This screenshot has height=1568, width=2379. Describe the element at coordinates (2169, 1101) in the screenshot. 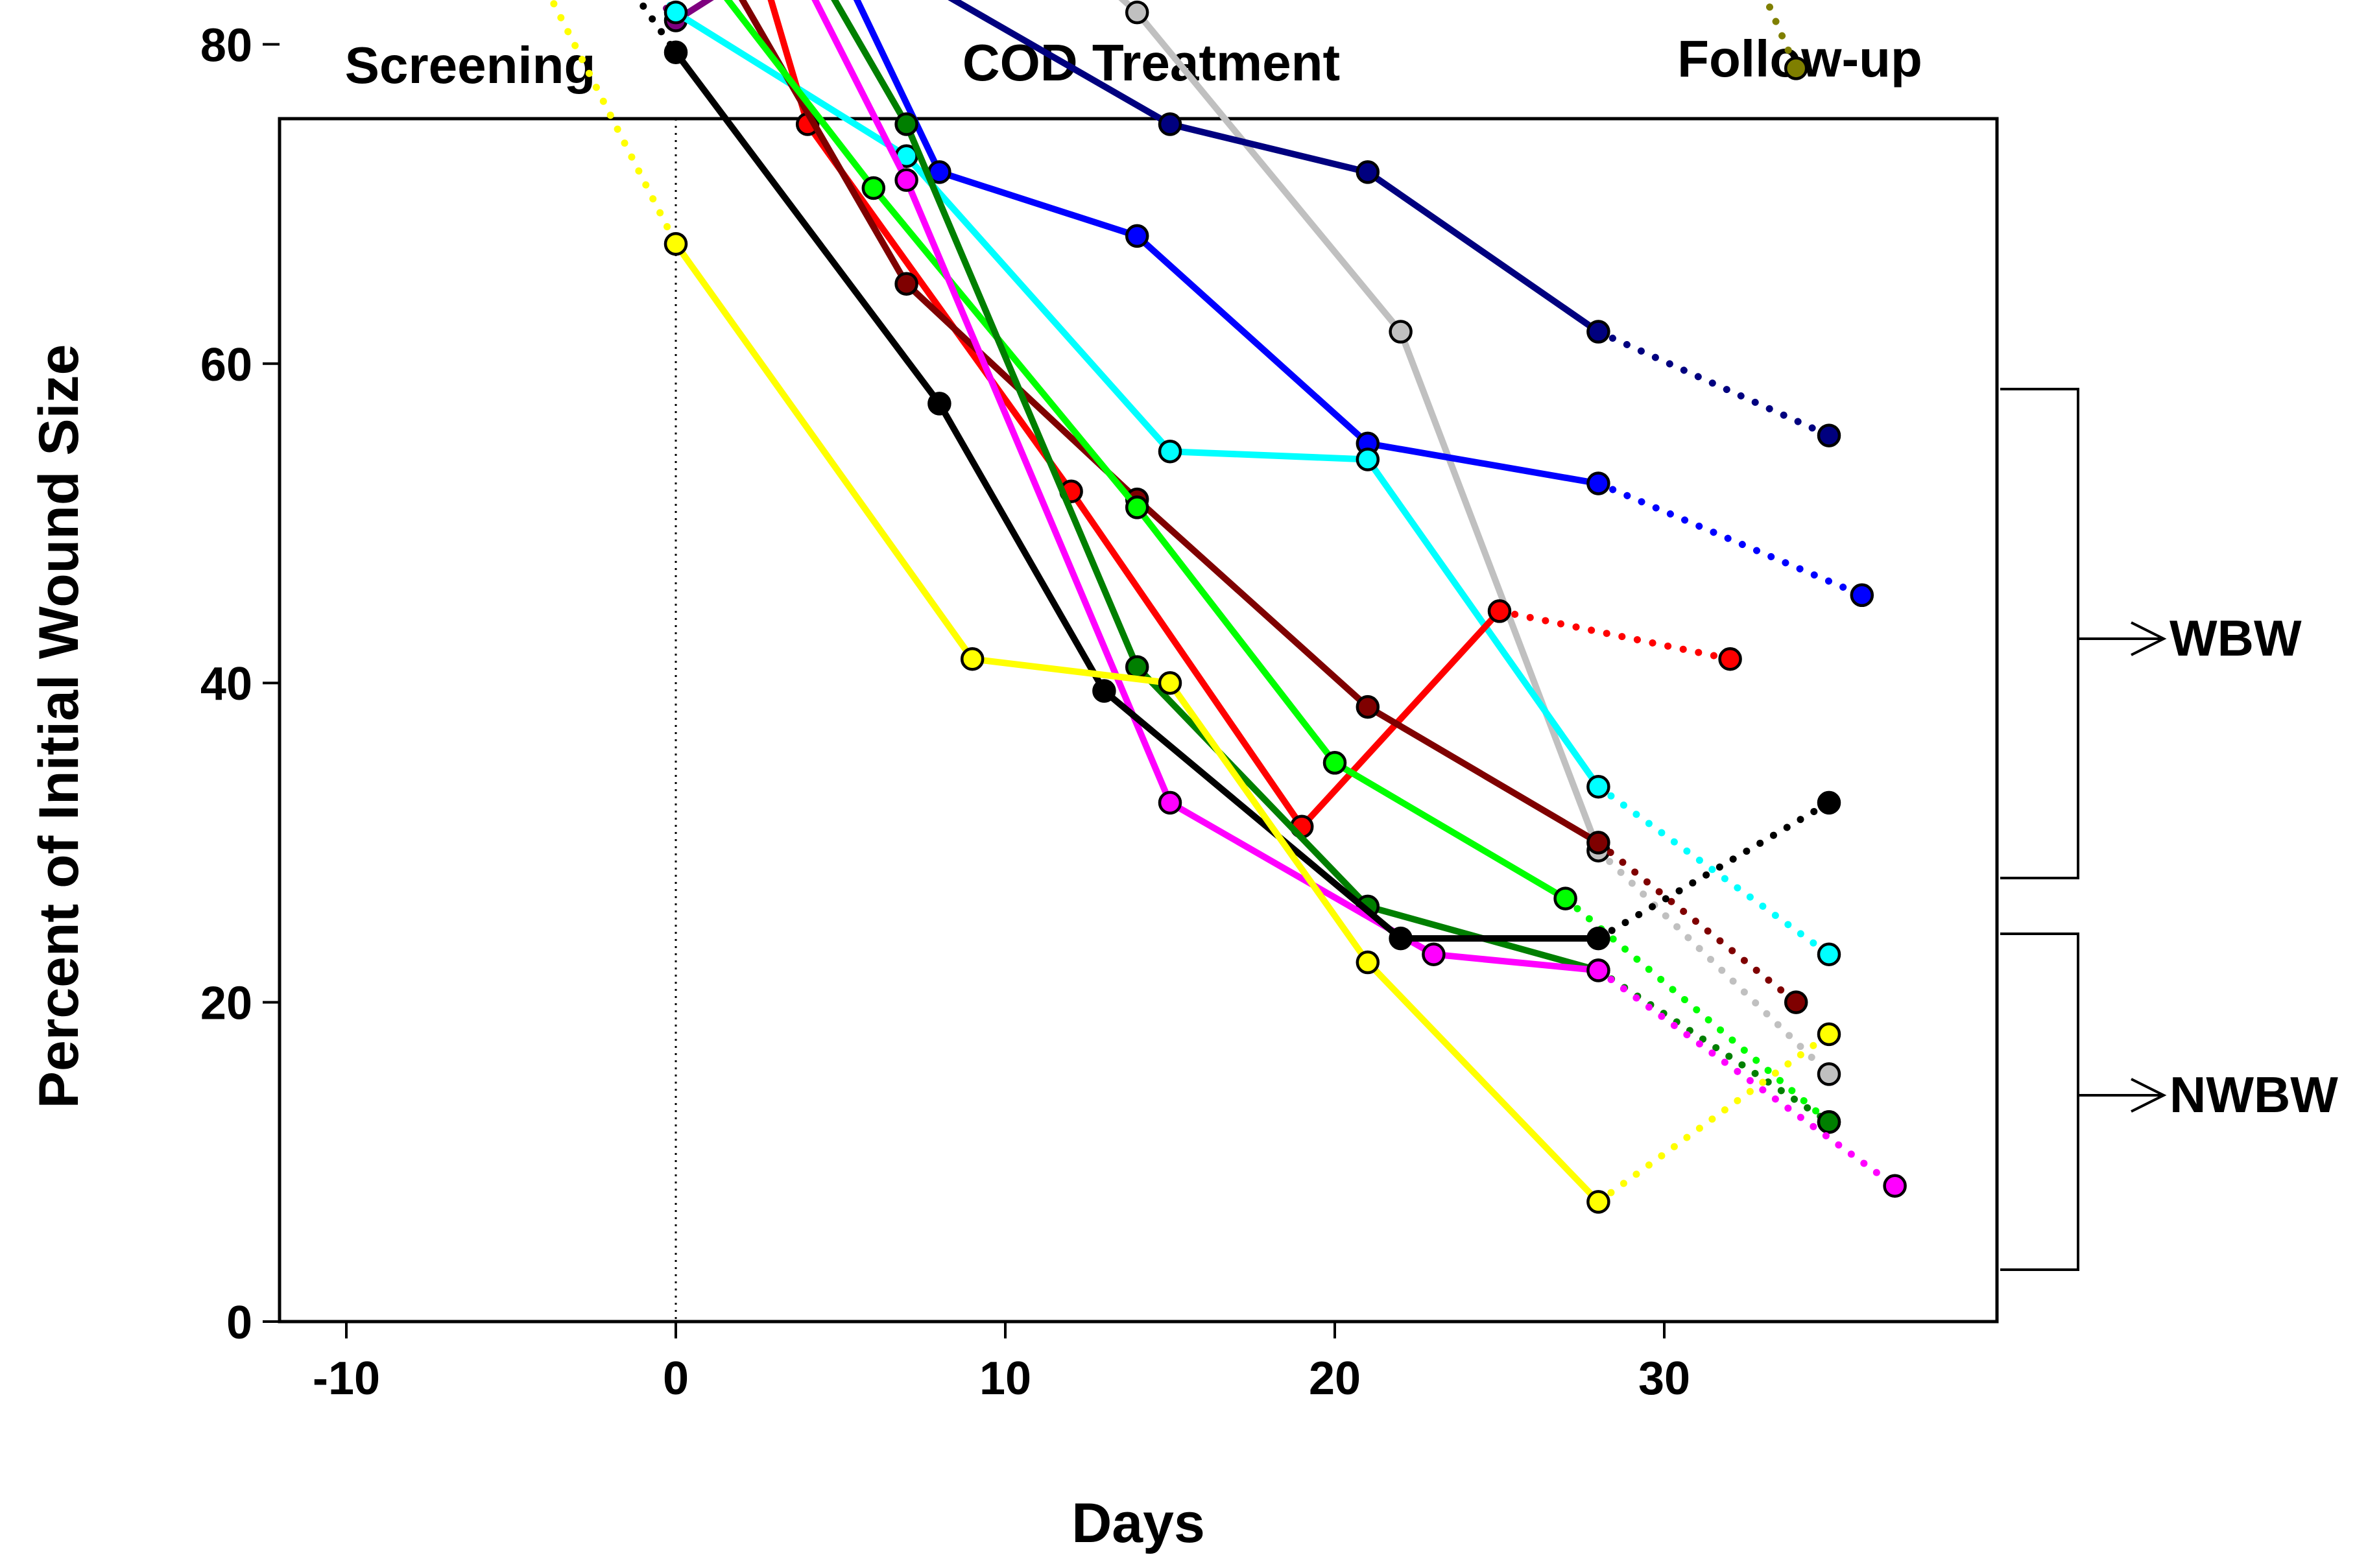

I see `group-nwbw: NWBW` at that location.